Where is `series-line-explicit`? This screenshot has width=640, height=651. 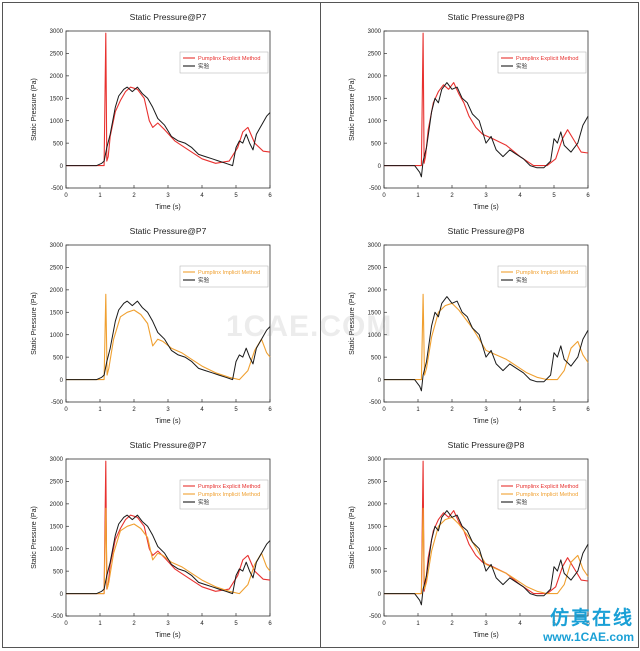
series-line-explicit is located at coordinates (486, 99).